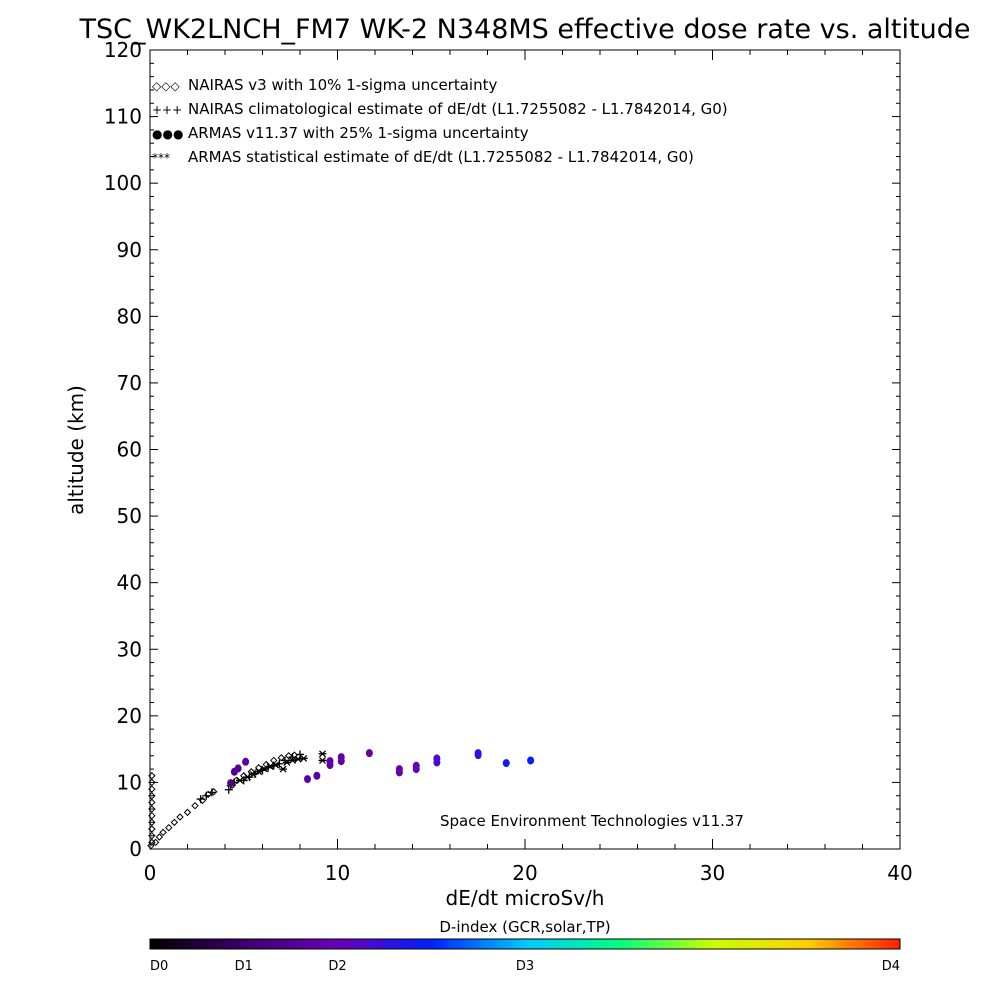  I want to click on y-tick-label: 0, so click(135, 849).